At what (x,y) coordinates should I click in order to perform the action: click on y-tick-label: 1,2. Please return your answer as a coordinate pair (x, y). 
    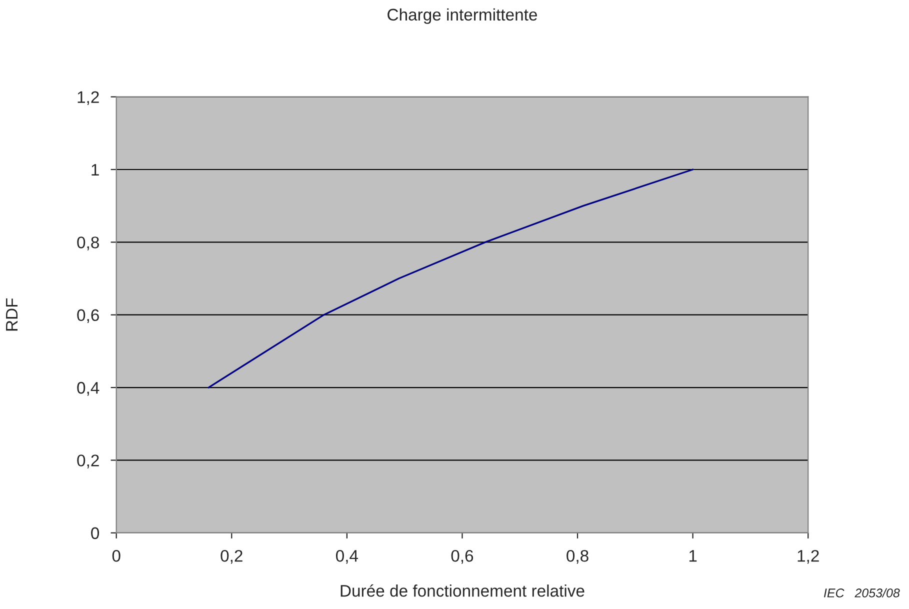
    Looking at the image, I should click on (88, 98).